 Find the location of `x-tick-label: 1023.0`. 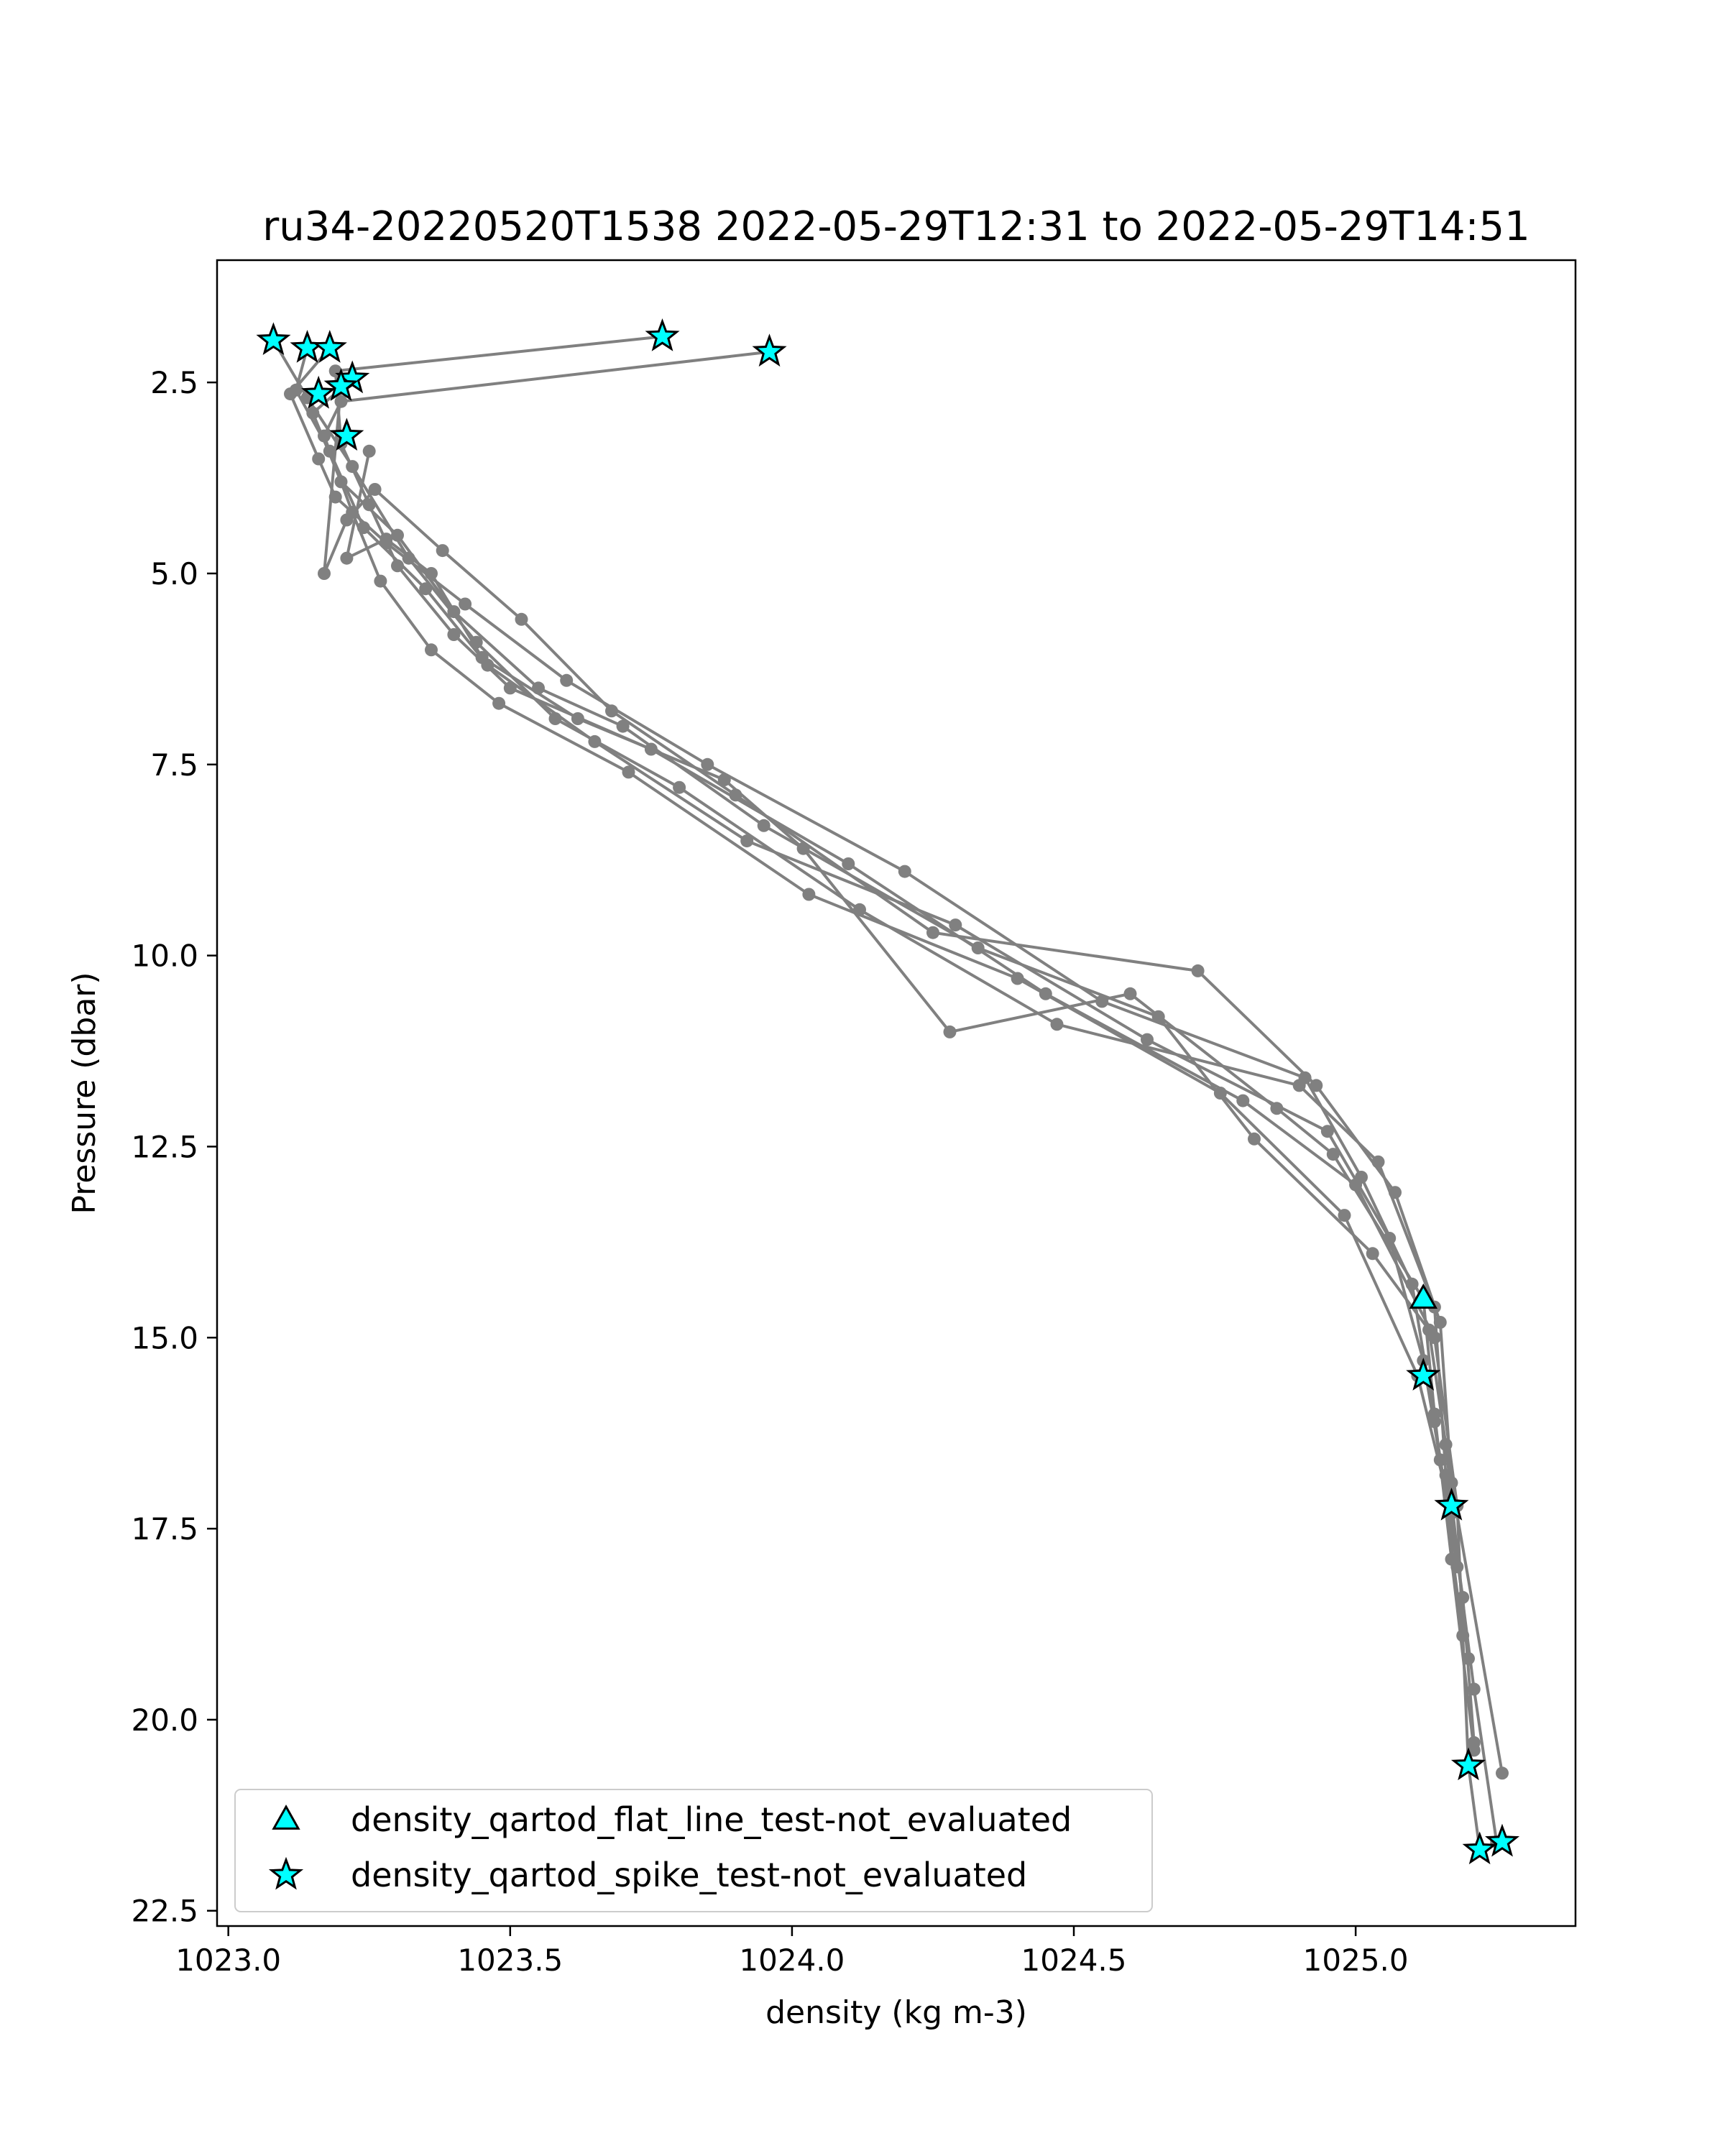

x-tick-label: 1023.0 is located at coordinates (228, 1960).